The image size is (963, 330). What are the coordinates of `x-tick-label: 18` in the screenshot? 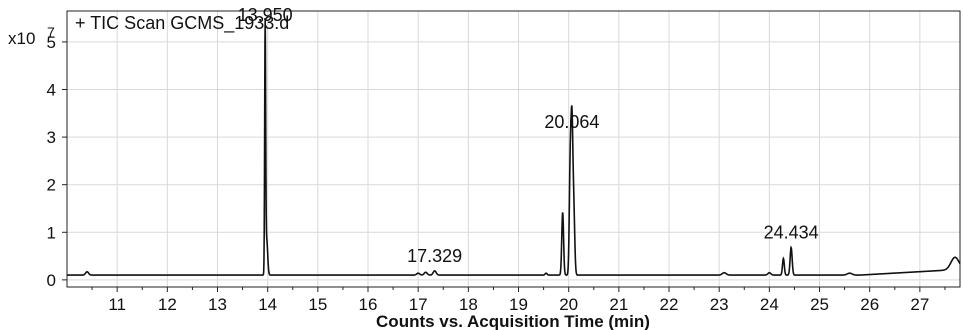 It's located at (468, 304).